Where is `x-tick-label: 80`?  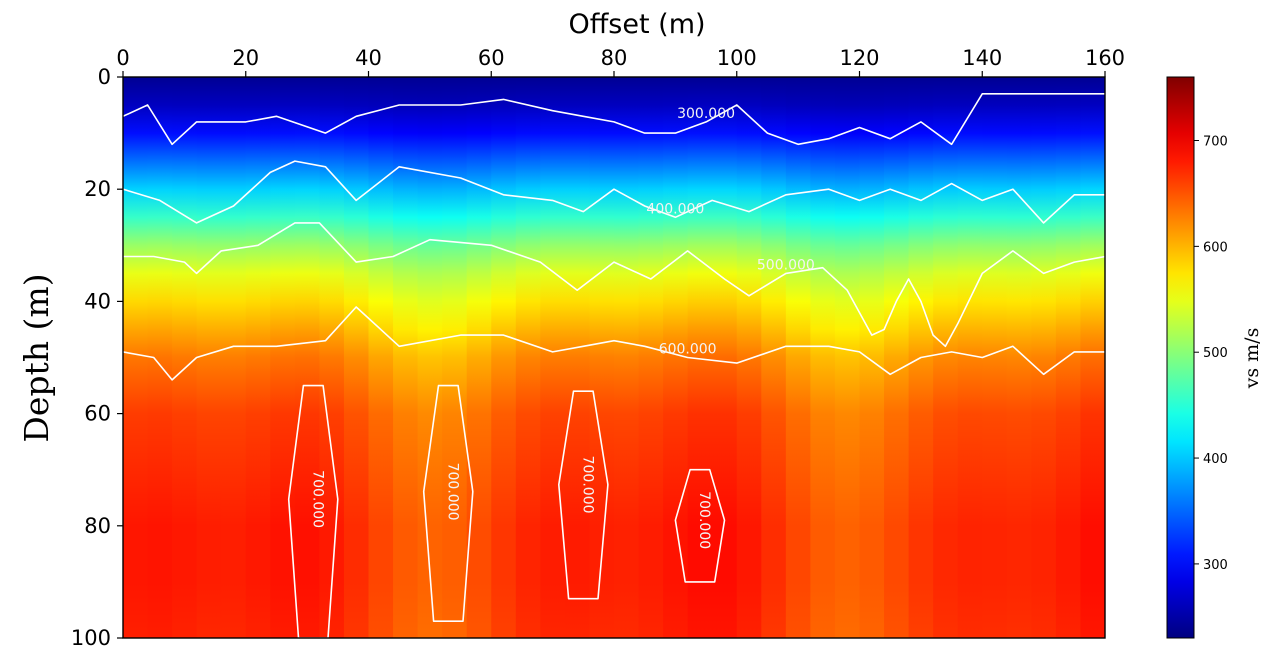 x-tick-label: 80 is located at coordinates (614, 58).